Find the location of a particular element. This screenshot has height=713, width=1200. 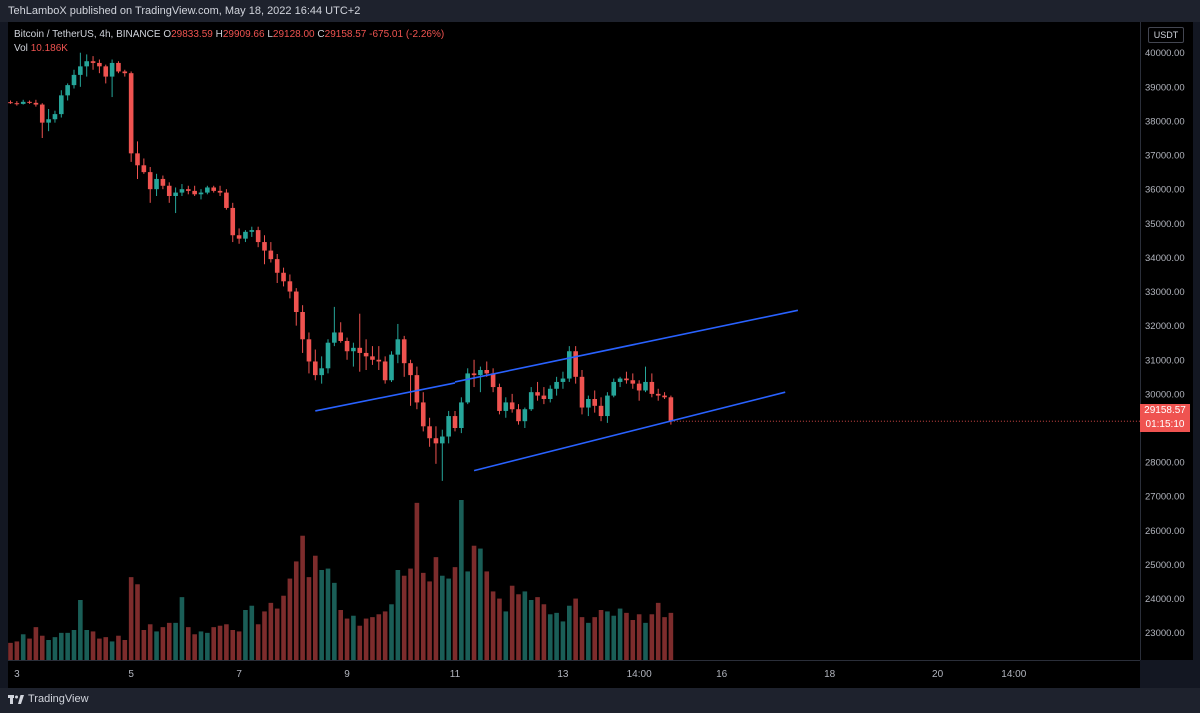

channel-upper-line is located at coordinates (626, 346).